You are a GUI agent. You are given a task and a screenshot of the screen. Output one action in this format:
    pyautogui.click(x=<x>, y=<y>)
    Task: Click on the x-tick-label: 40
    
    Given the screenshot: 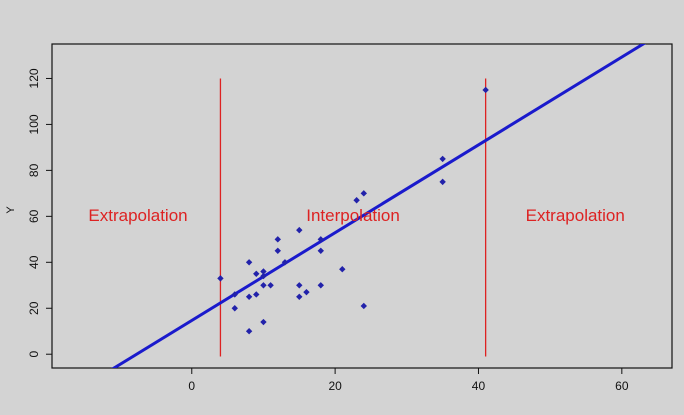 What is the action you would take?
    pyautogui.click(x=479, y=386)
    